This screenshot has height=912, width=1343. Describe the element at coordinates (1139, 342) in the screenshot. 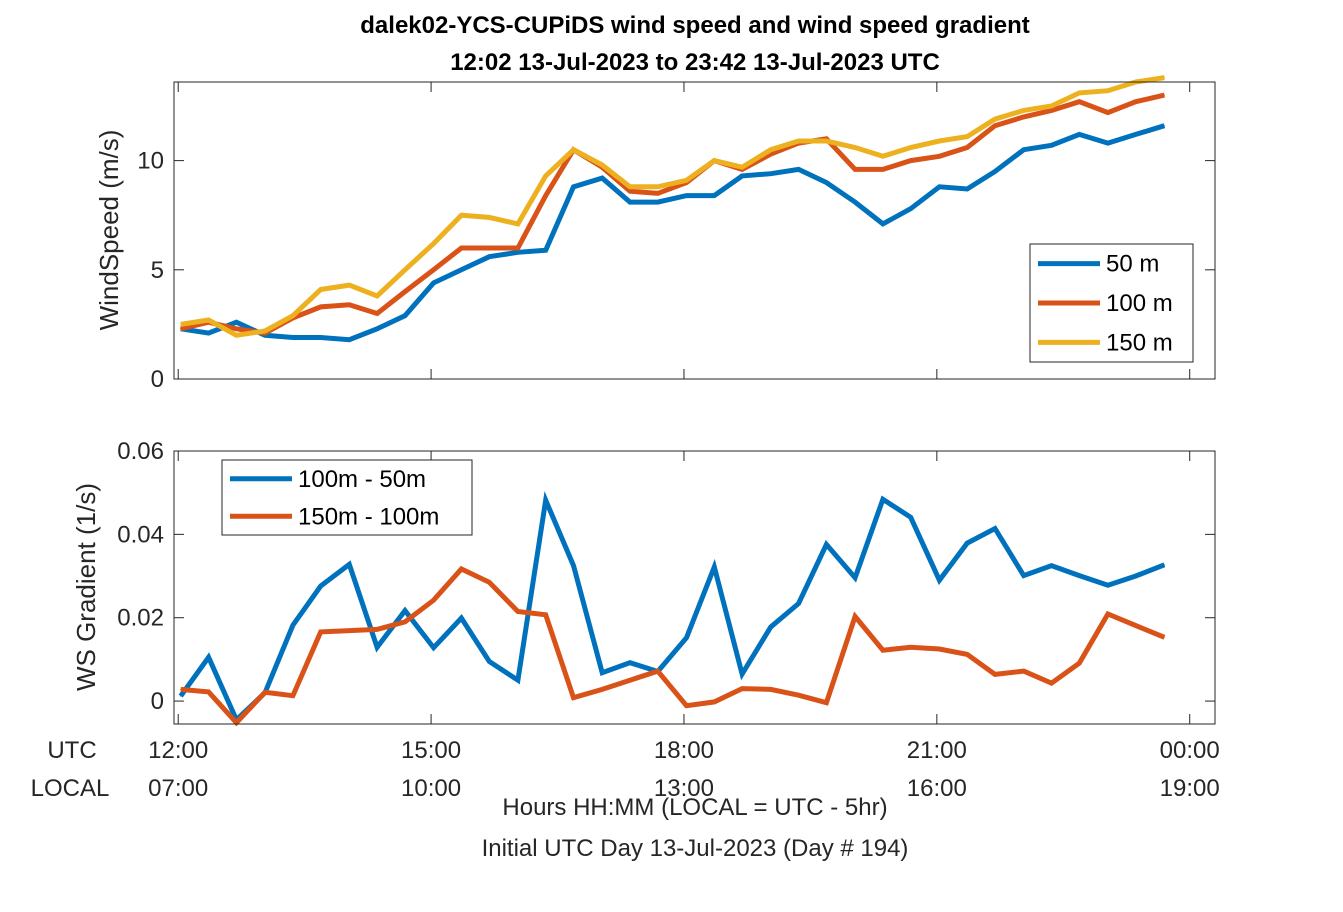

I see `windspeed-legend-label: 150 m` at that location.